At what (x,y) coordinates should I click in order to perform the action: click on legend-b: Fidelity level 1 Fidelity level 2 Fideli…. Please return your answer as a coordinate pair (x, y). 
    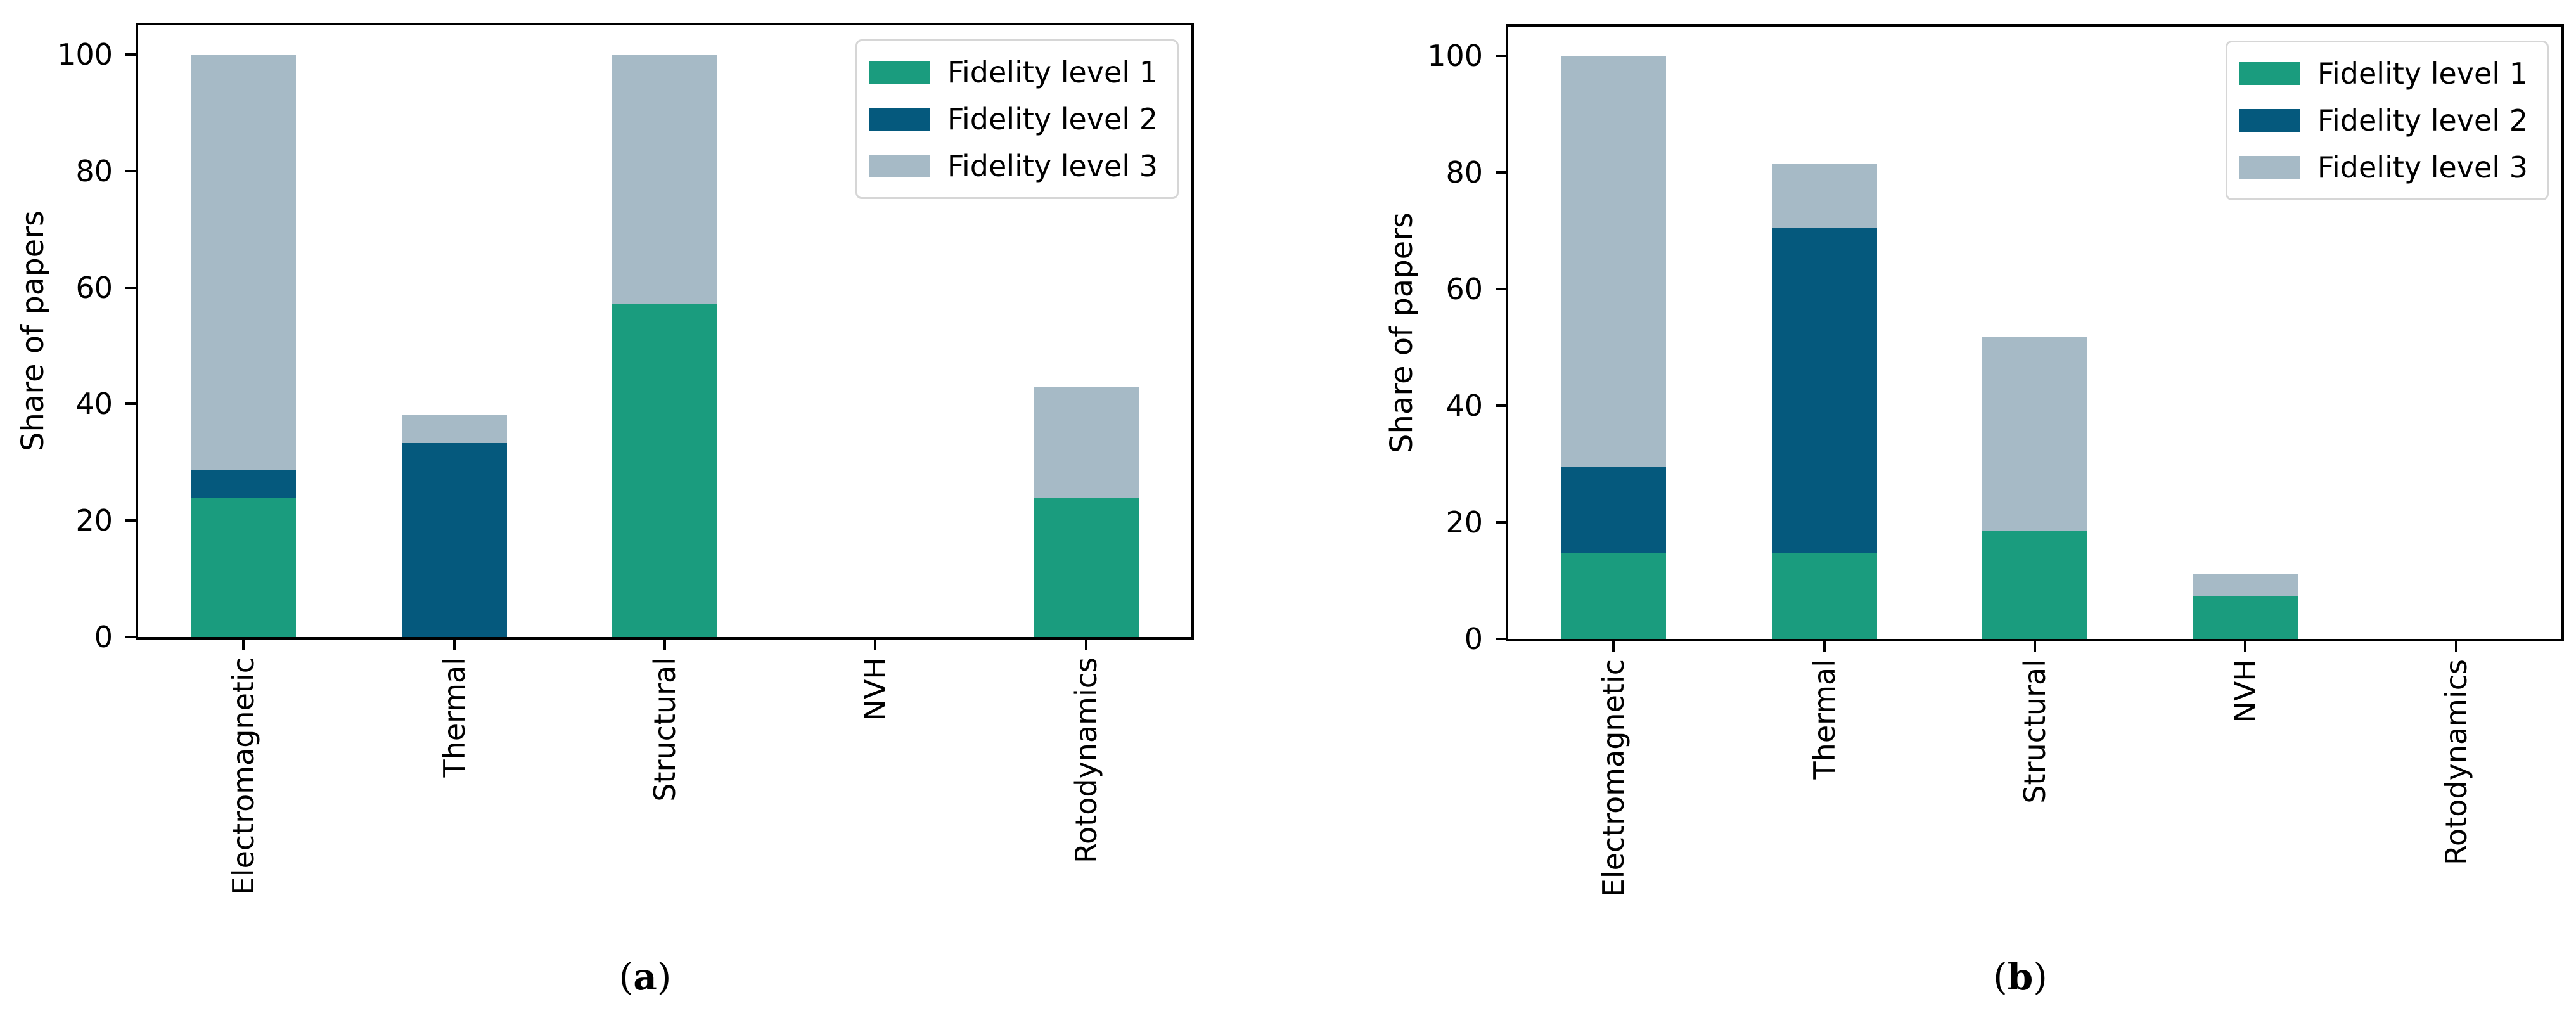
    Looking at the image, I should click on (2387, 120).